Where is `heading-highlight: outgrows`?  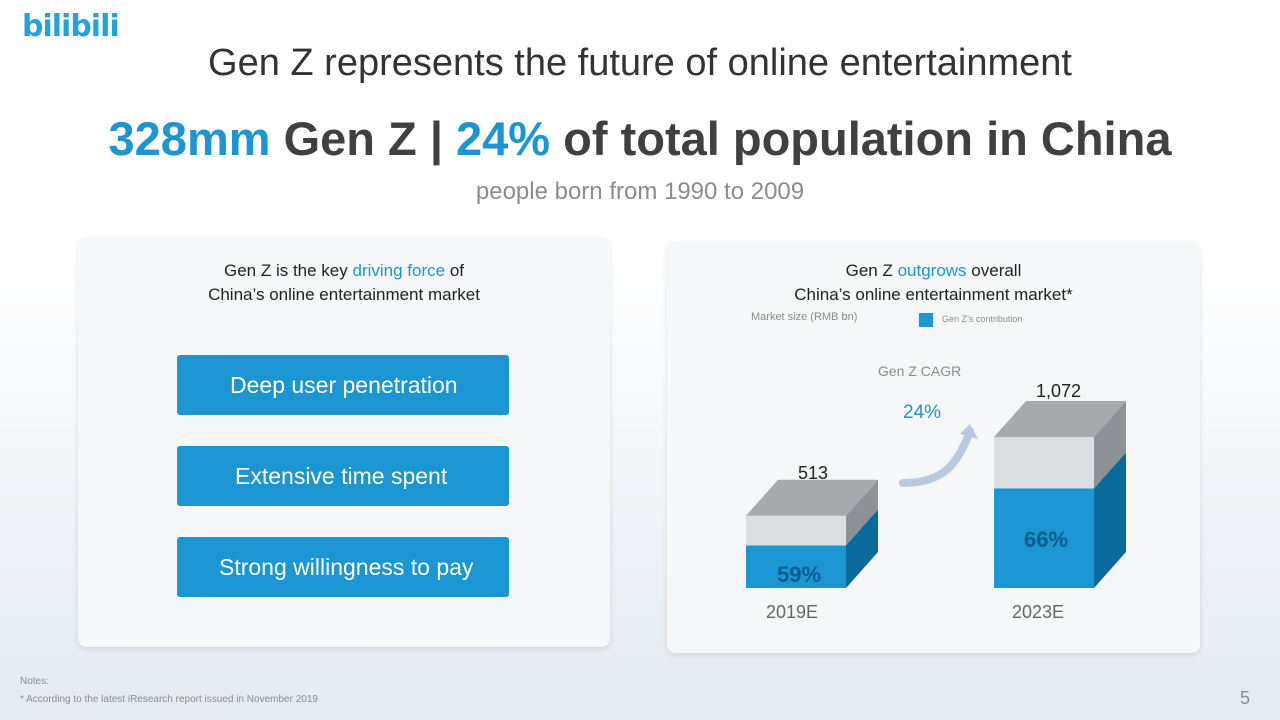
heading-highlight: outgrows is located at coordinates (932, 270).